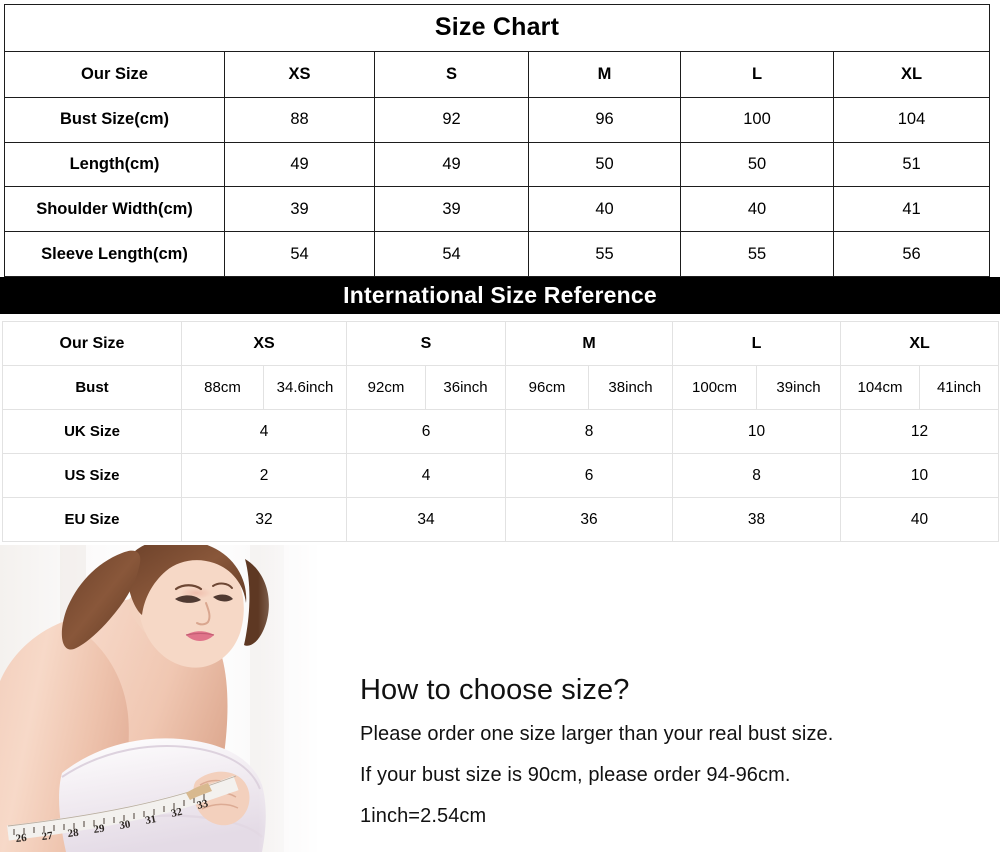 Image resolution: width=1000 pixels, height=852 pixels. Describe the element at coordinates (289, 698) in the screenshot. I see `photo-fade` at that location.